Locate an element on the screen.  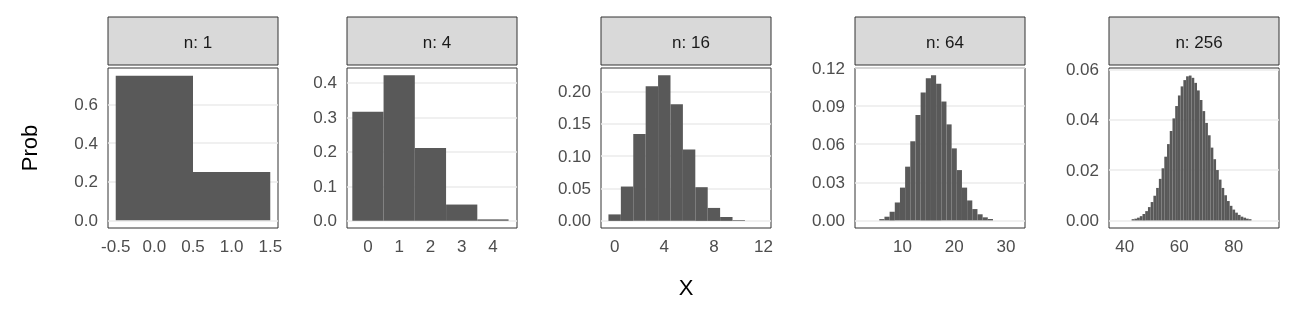
x-tick-label: 80 is located at coordinates (1234, 246).